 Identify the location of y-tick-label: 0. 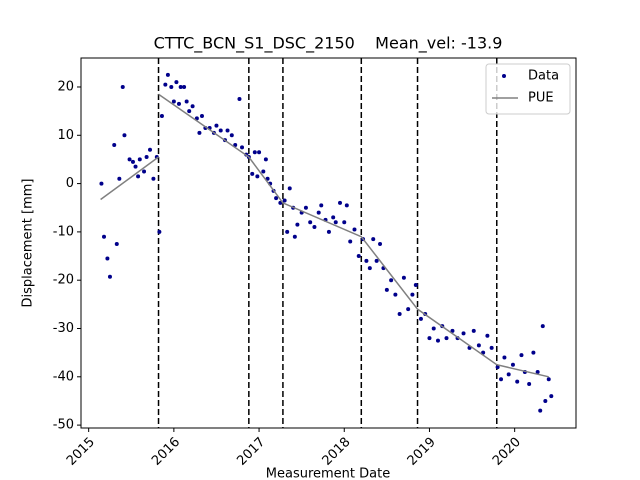
(70, 183).